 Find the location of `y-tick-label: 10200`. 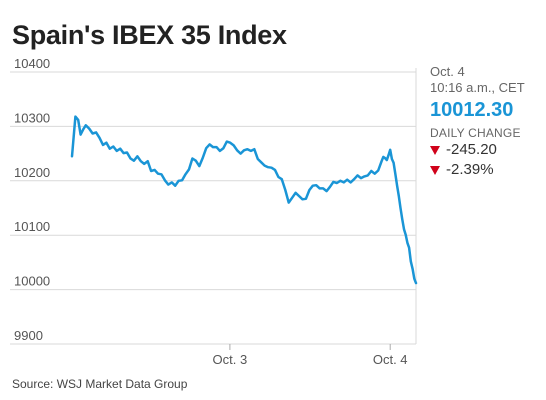

y-tick-label: 10200 is located at coordinates (32, 172).